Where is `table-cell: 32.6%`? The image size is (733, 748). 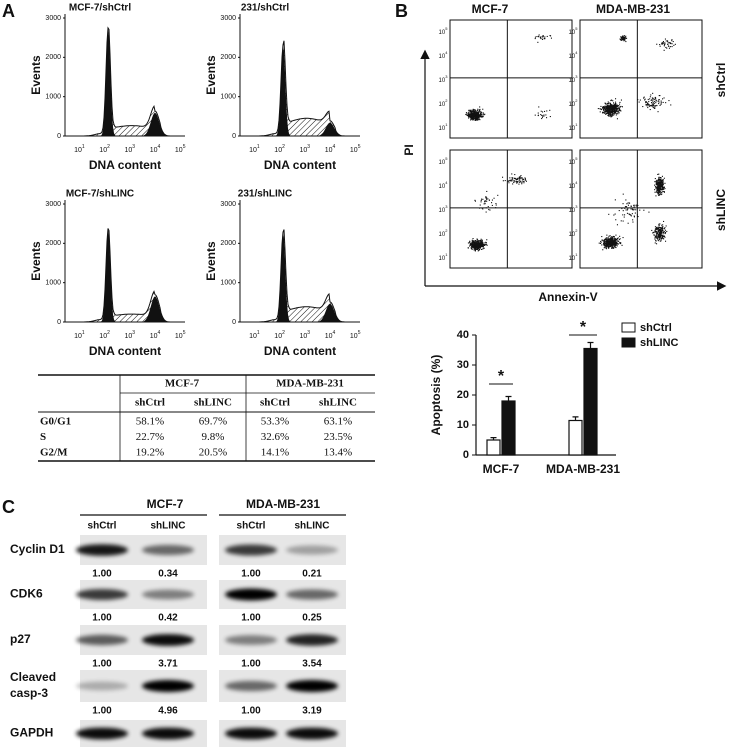 table-cell: 32.6% is located at coordinates (275, 437).